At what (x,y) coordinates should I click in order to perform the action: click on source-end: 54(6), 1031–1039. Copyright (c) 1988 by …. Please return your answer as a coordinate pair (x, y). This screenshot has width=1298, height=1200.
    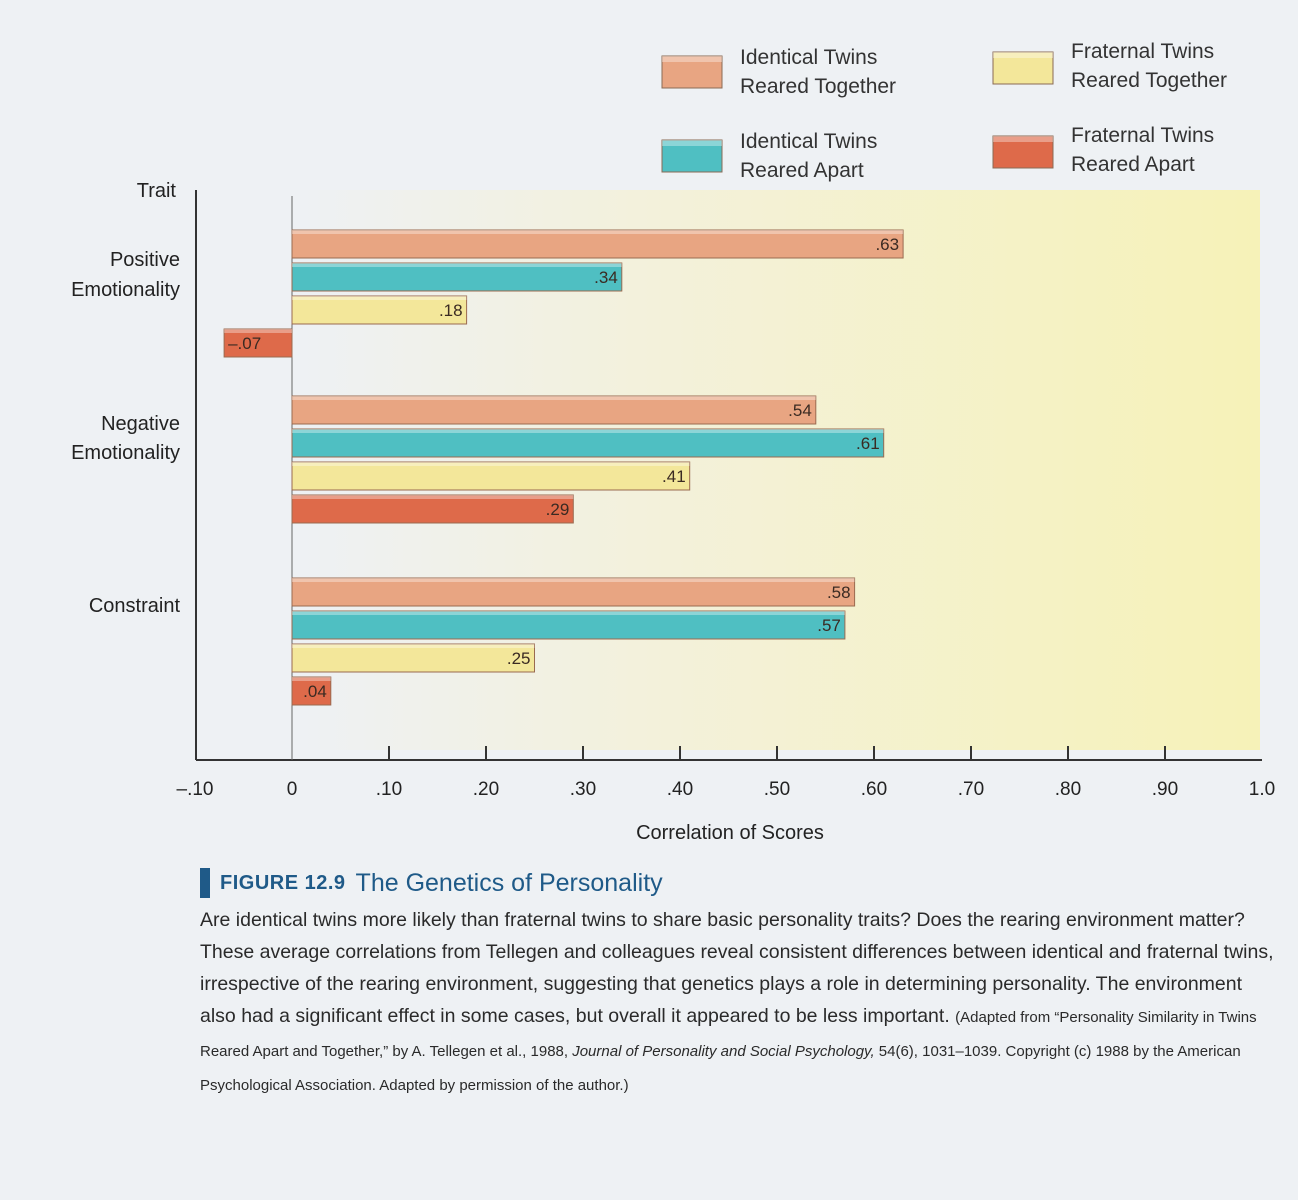
    Looking at the image, I should click on (720, 1068).